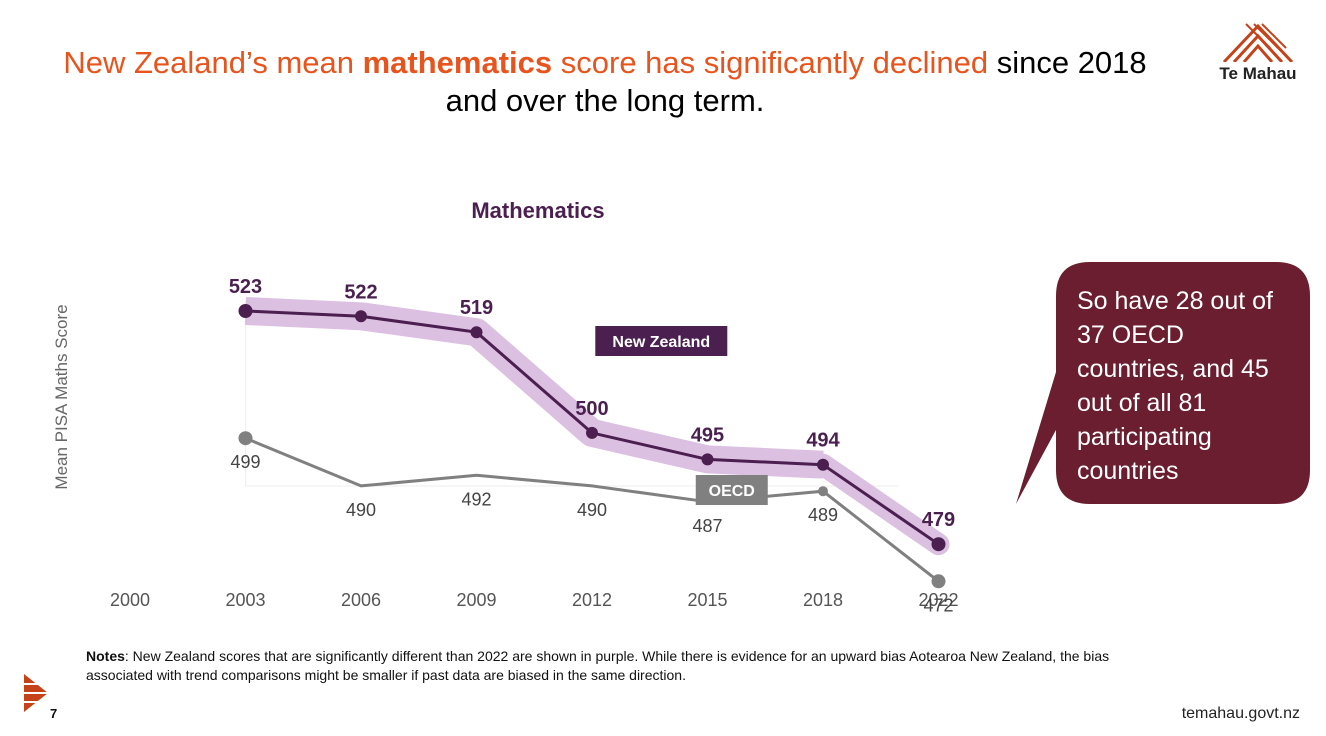 The image size is (1326, 736). I want to click on nz-data-label: 522, so click(360, 292).